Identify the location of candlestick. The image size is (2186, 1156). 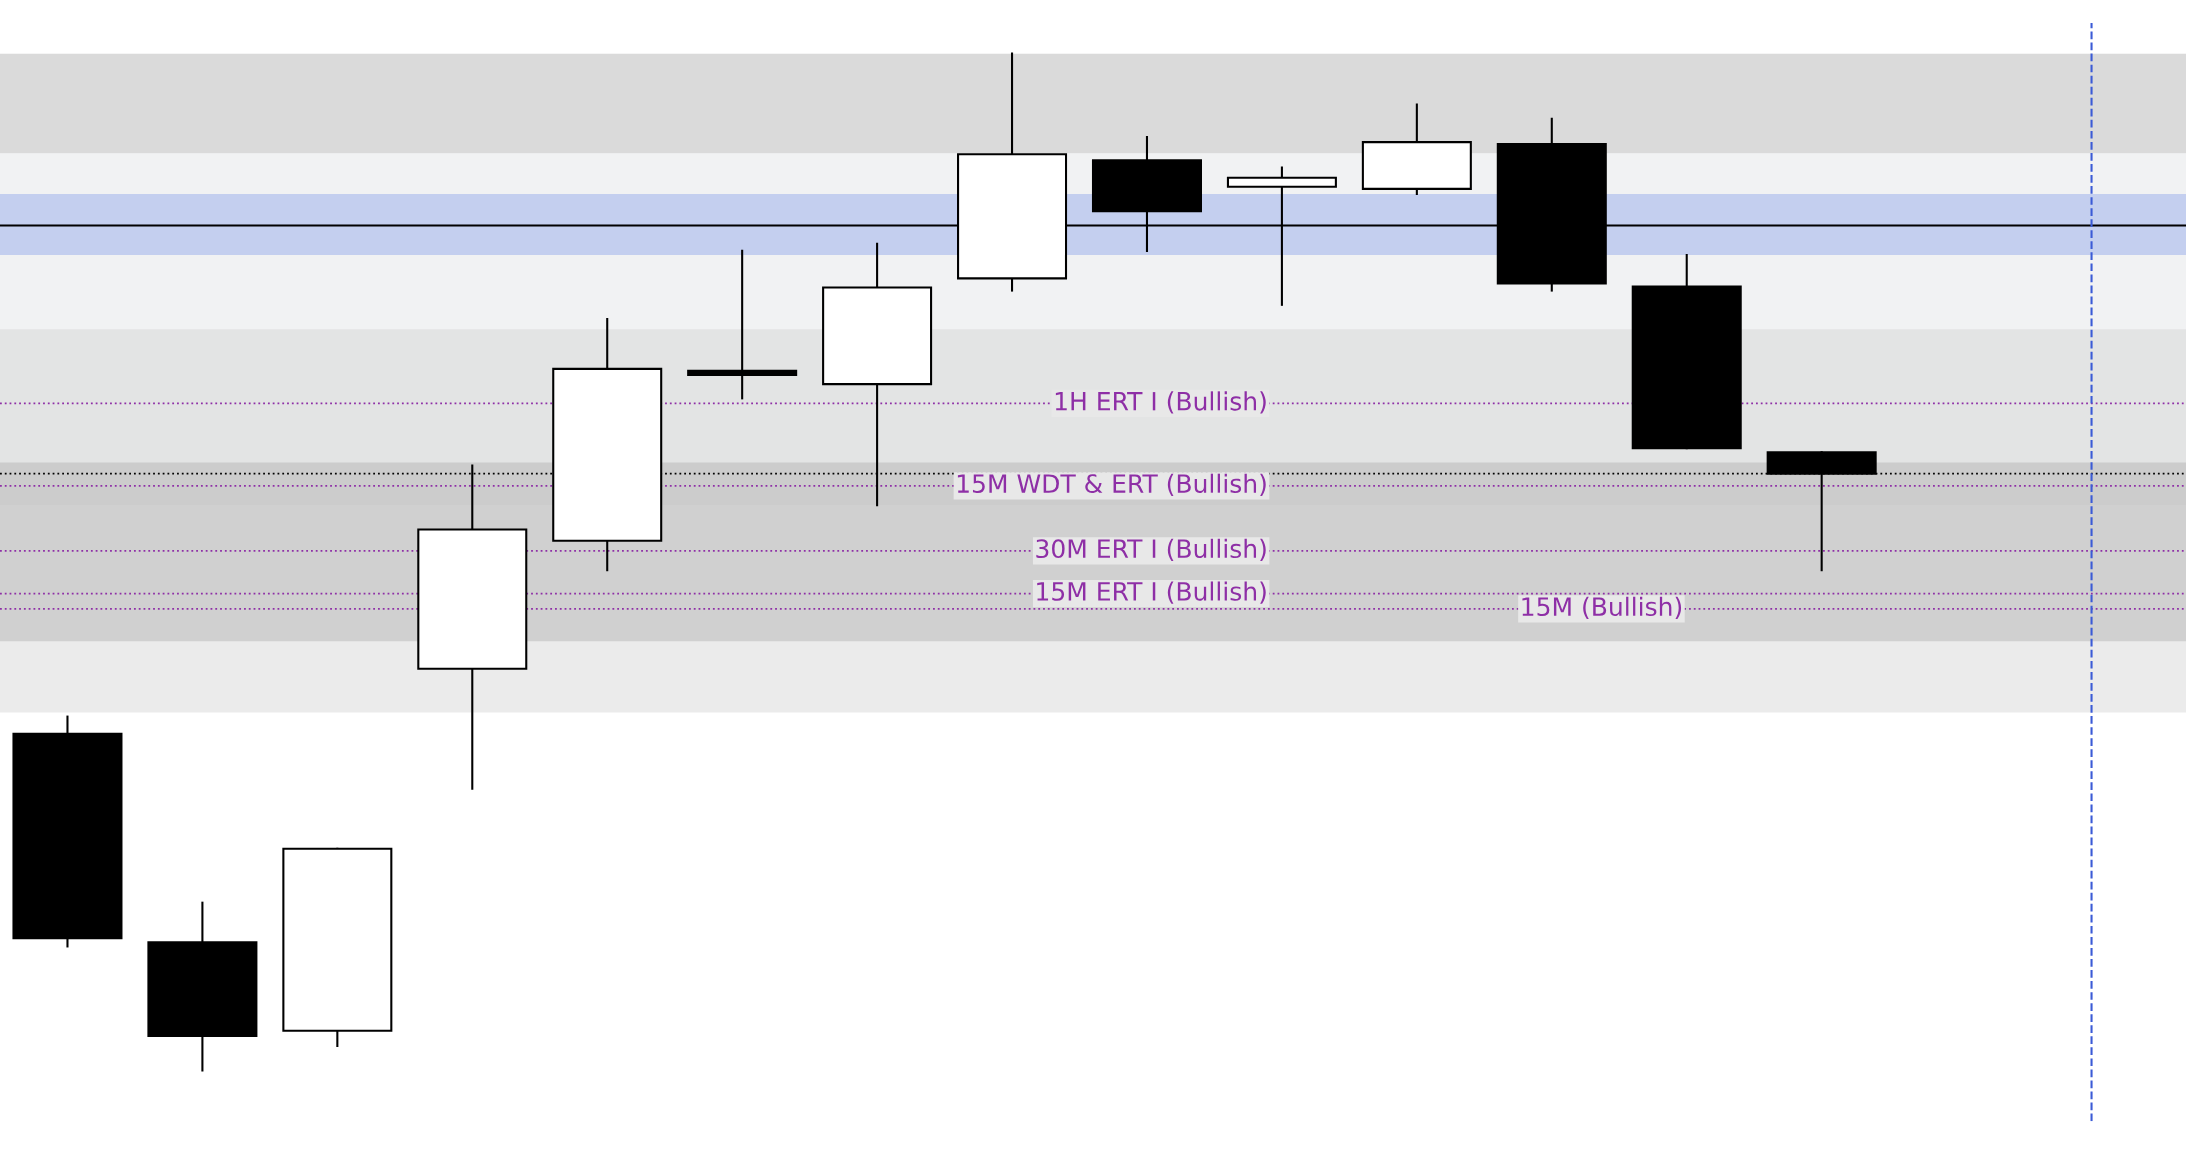
(742, 324).